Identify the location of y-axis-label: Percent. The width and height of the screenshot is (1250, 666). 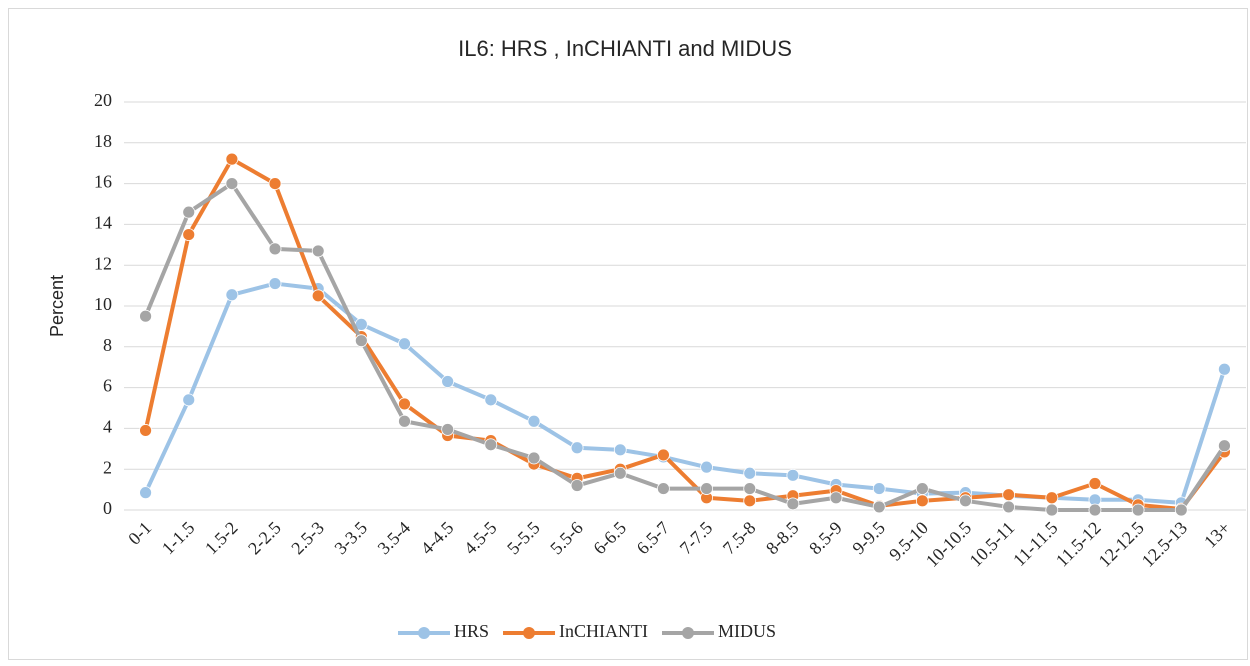
(57, 306).